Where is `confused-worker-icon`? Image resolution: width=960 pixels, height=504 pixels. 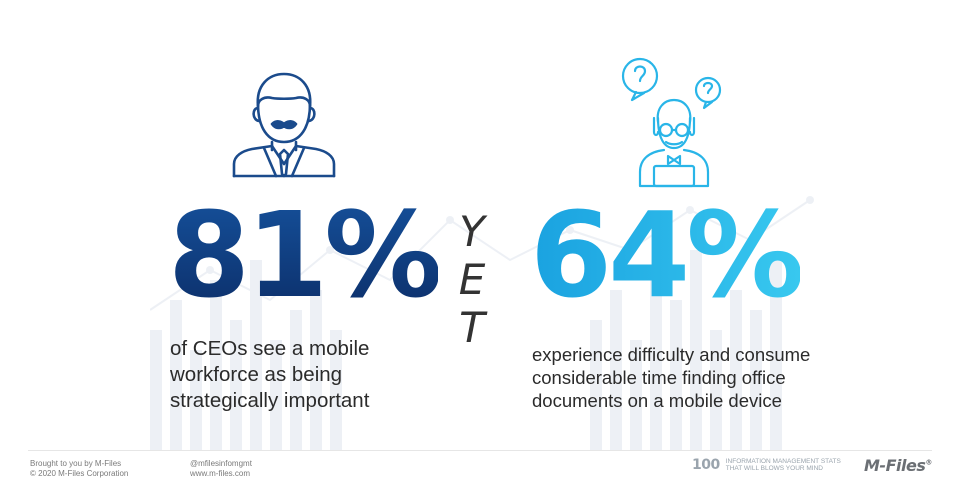 confused-worker-icon is located at coordinates (671, 122).